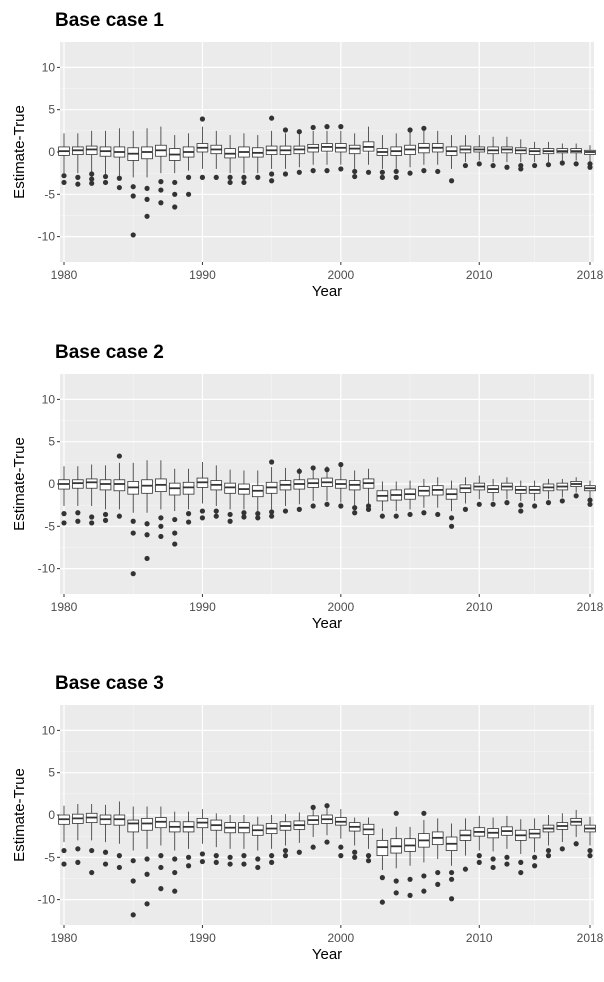  What do you see at coordinates (64, 607) in the screenshot?
I see `x-tick-label: 1980` at bounding box center [64, 607].